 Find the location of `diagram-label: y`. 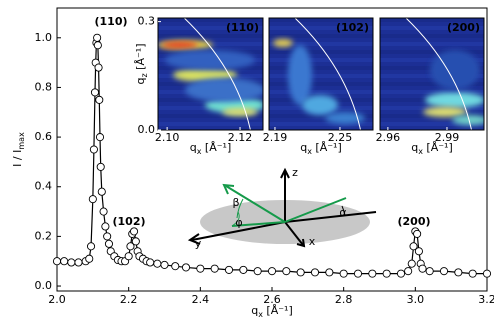

diagram-label: y is located at coordinates (198, 243).